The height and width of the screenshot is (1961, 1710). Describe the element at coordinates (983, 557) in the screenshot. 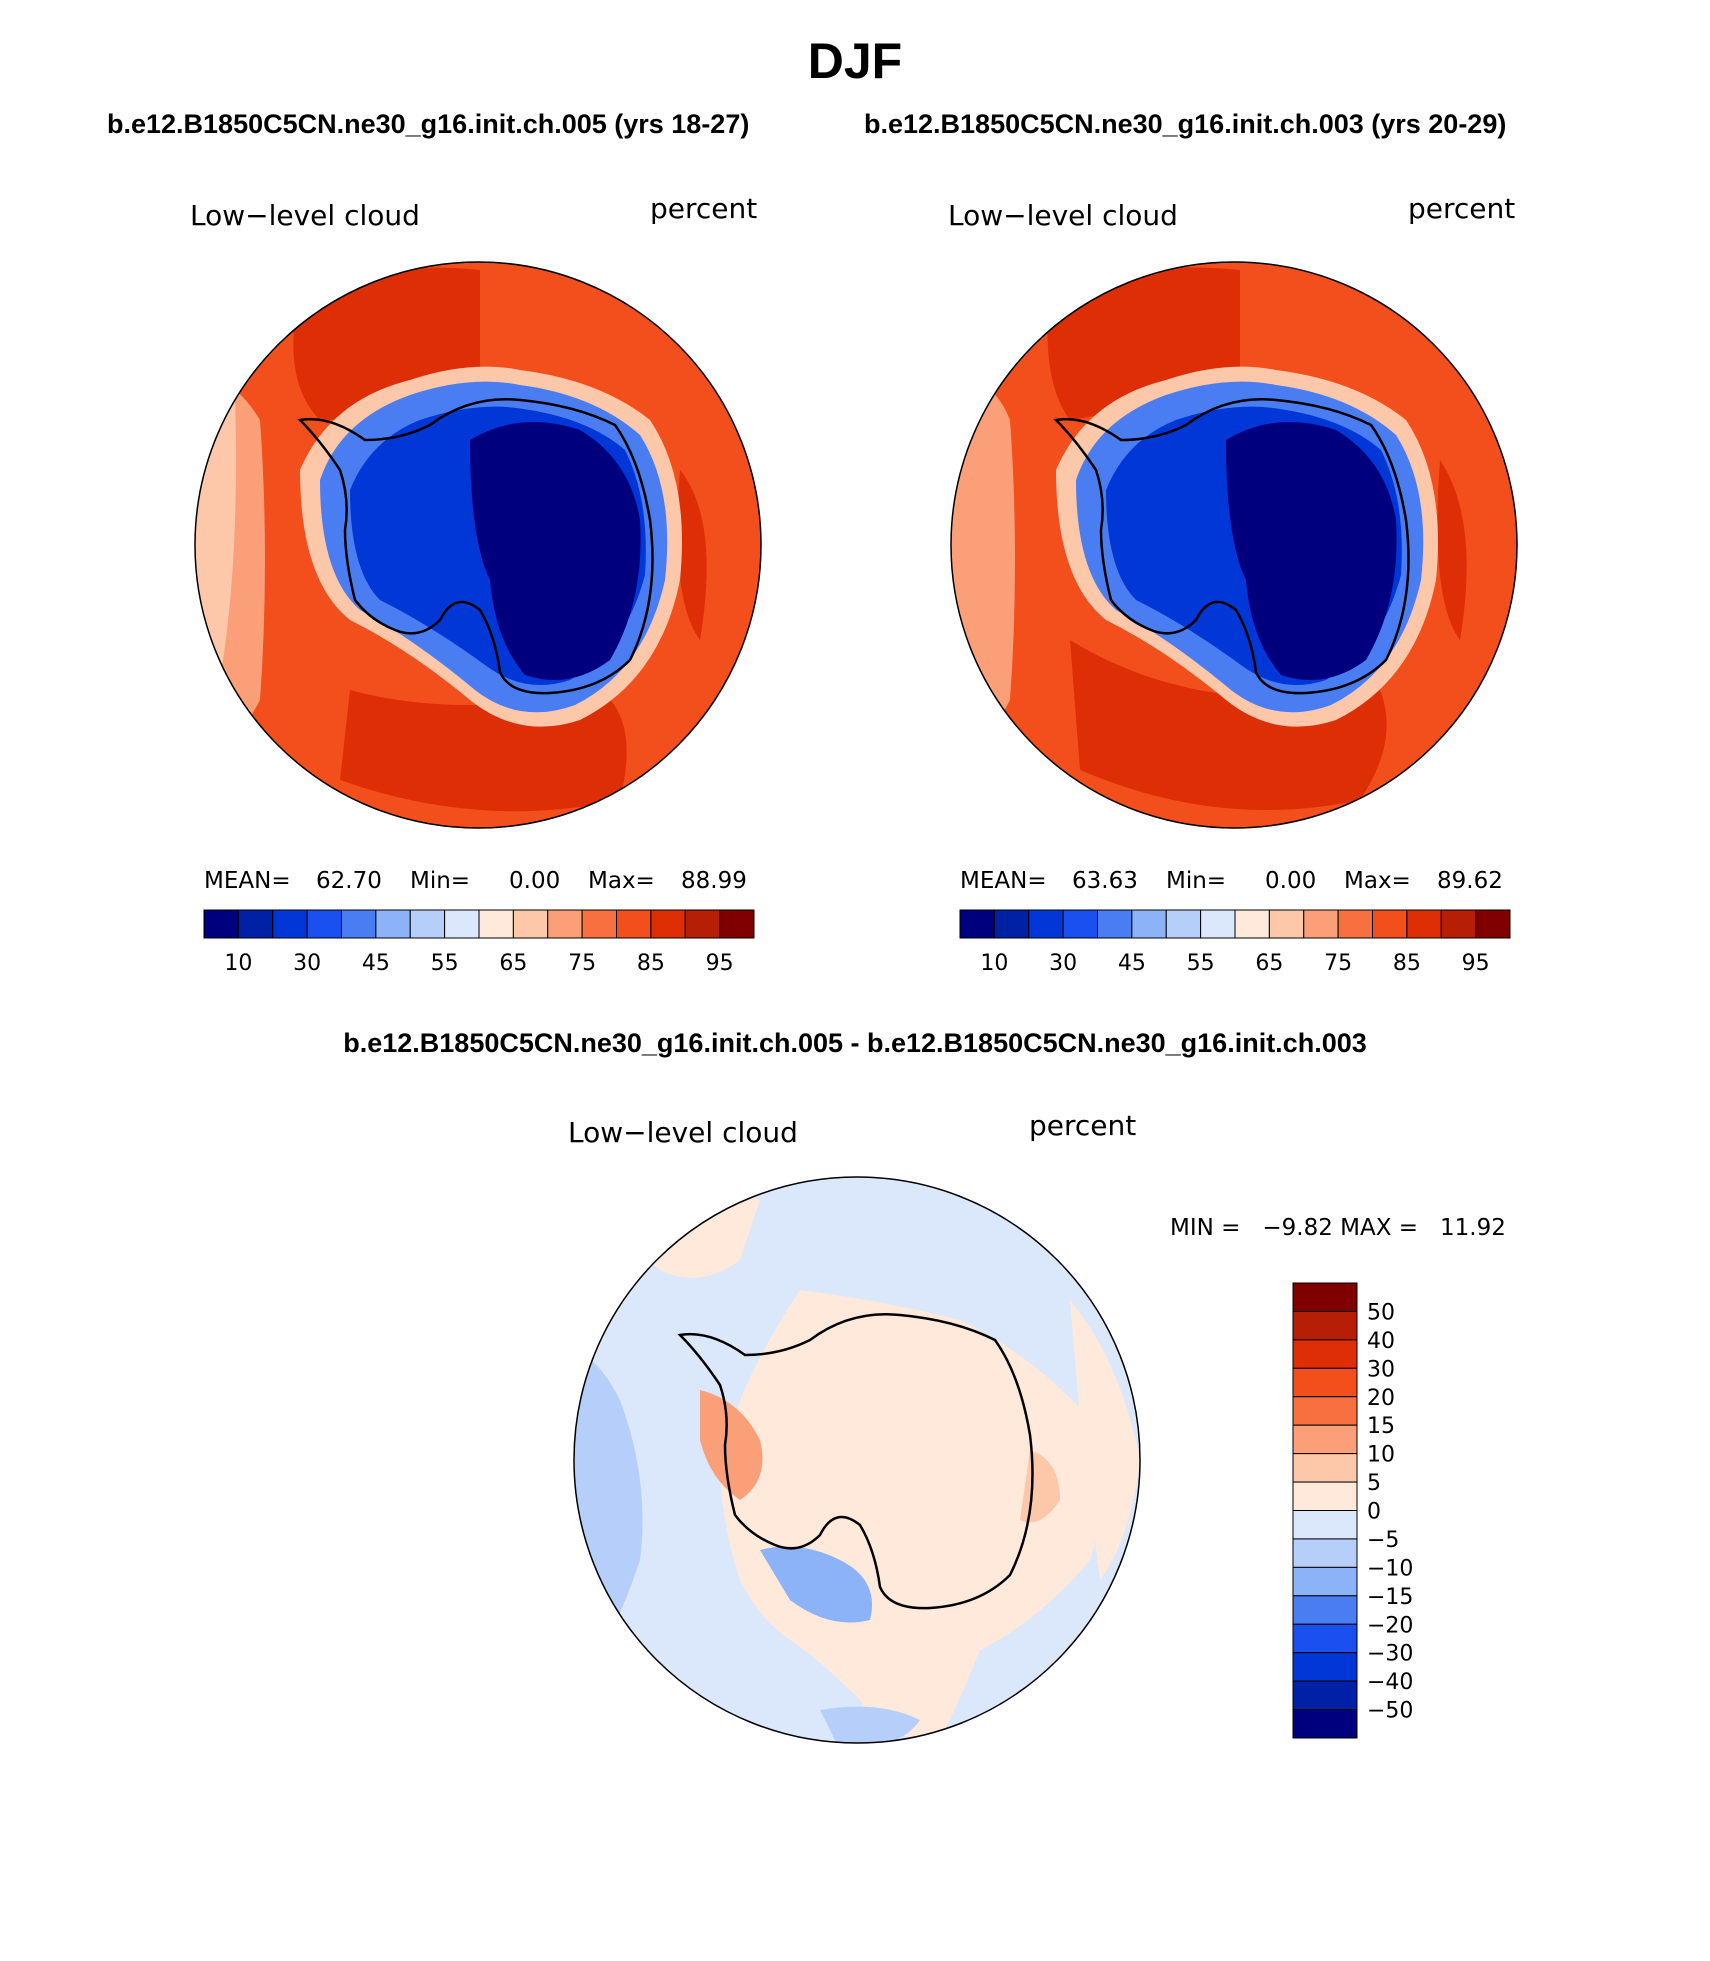

I see `map-region-mid` at that location.